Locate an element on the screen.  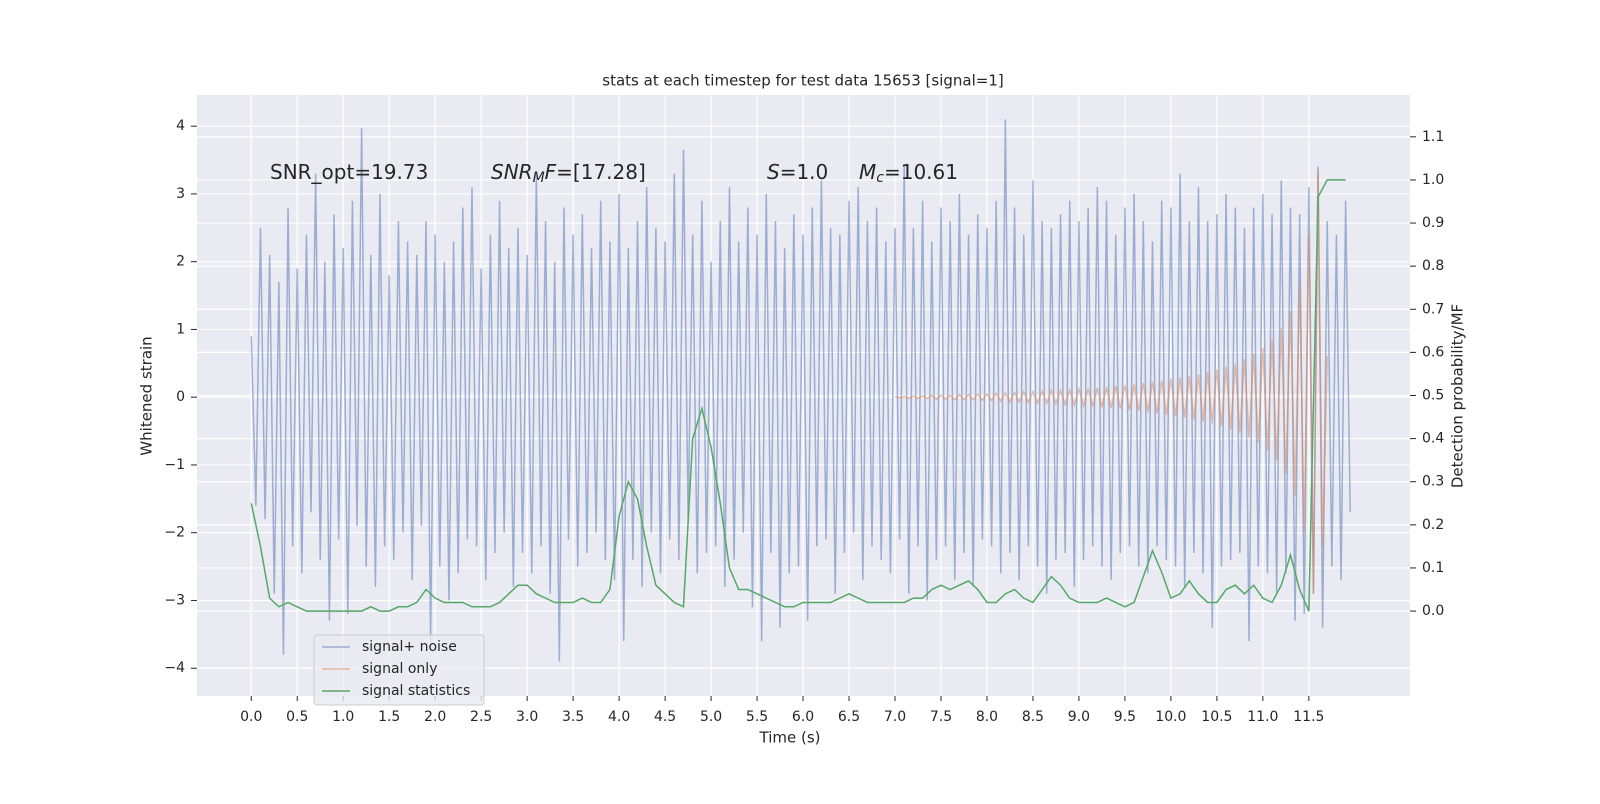
annotation-part: SNR_opt=19.73 is located at coordinates (349, 172).